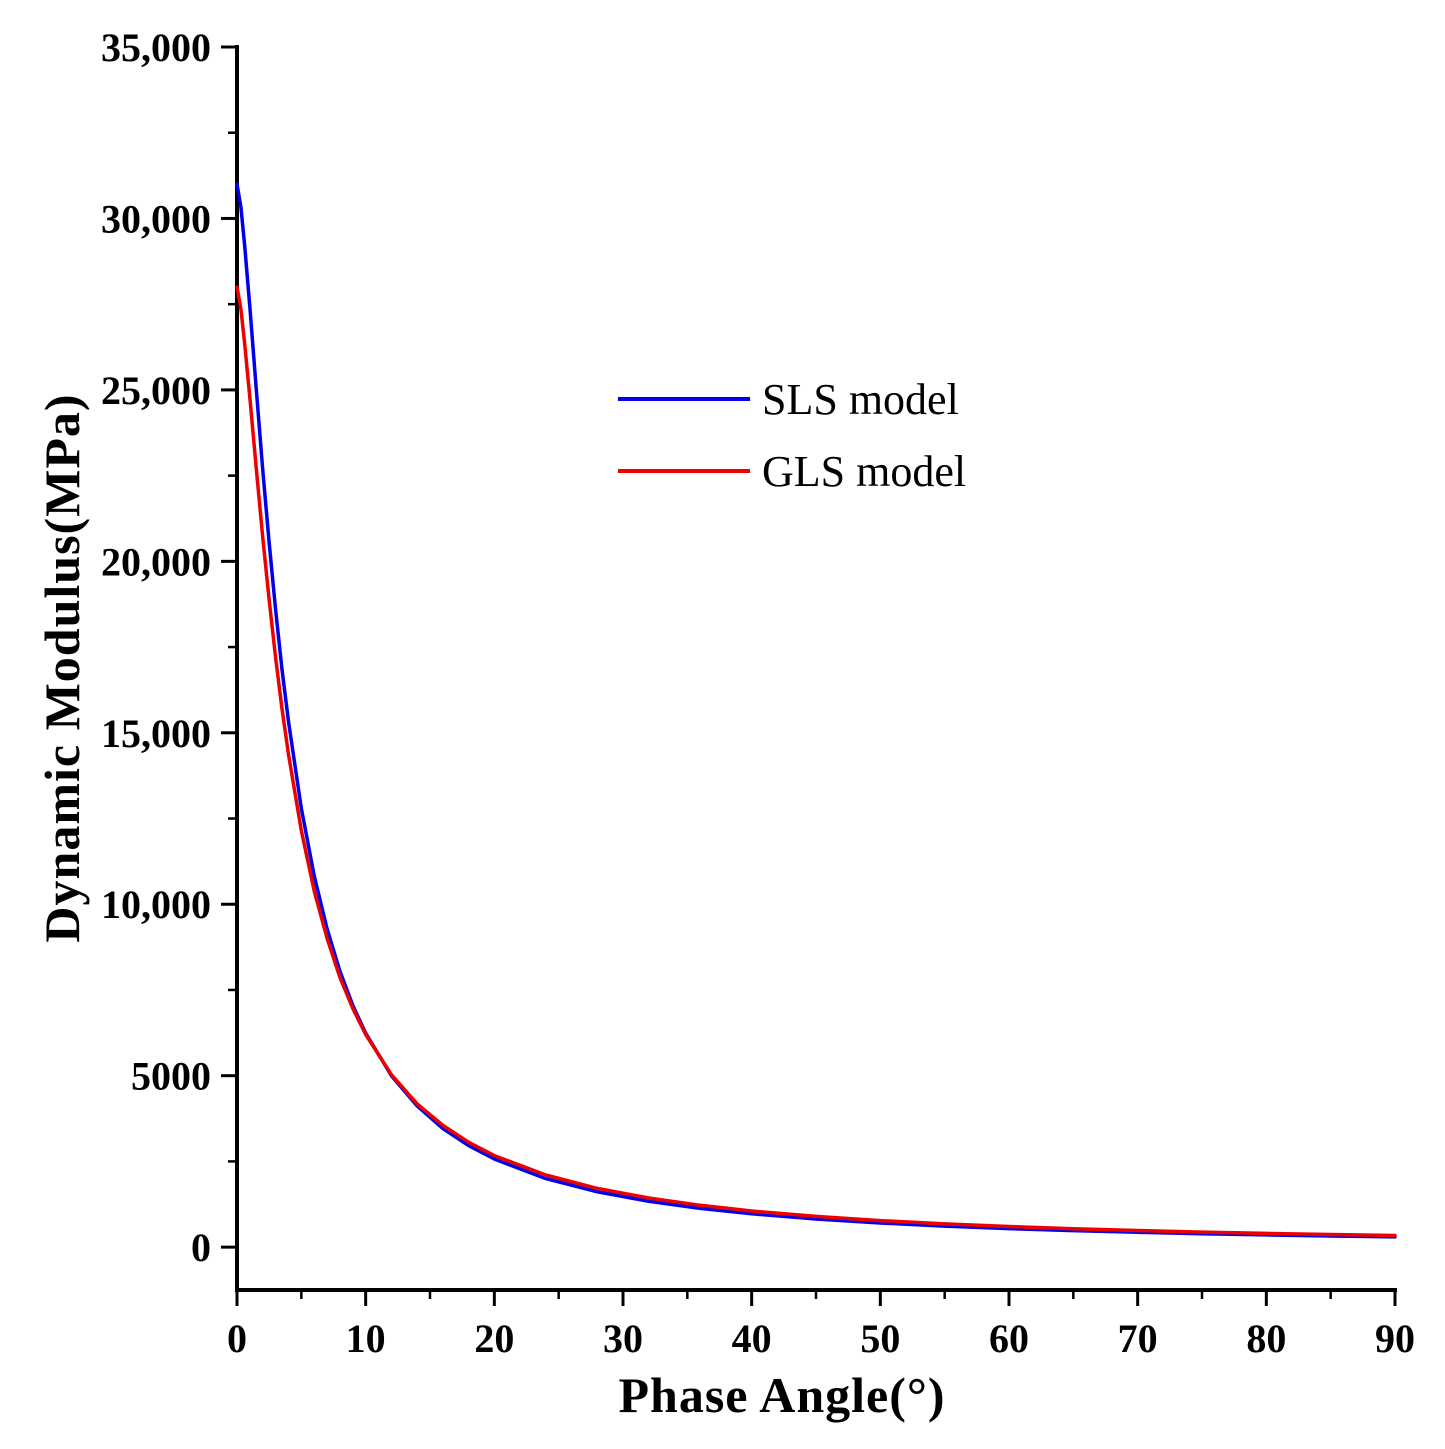 This screenshot has width=1445, height=1449. I want to click on x-tick-label: 10, so click(366, 1338).